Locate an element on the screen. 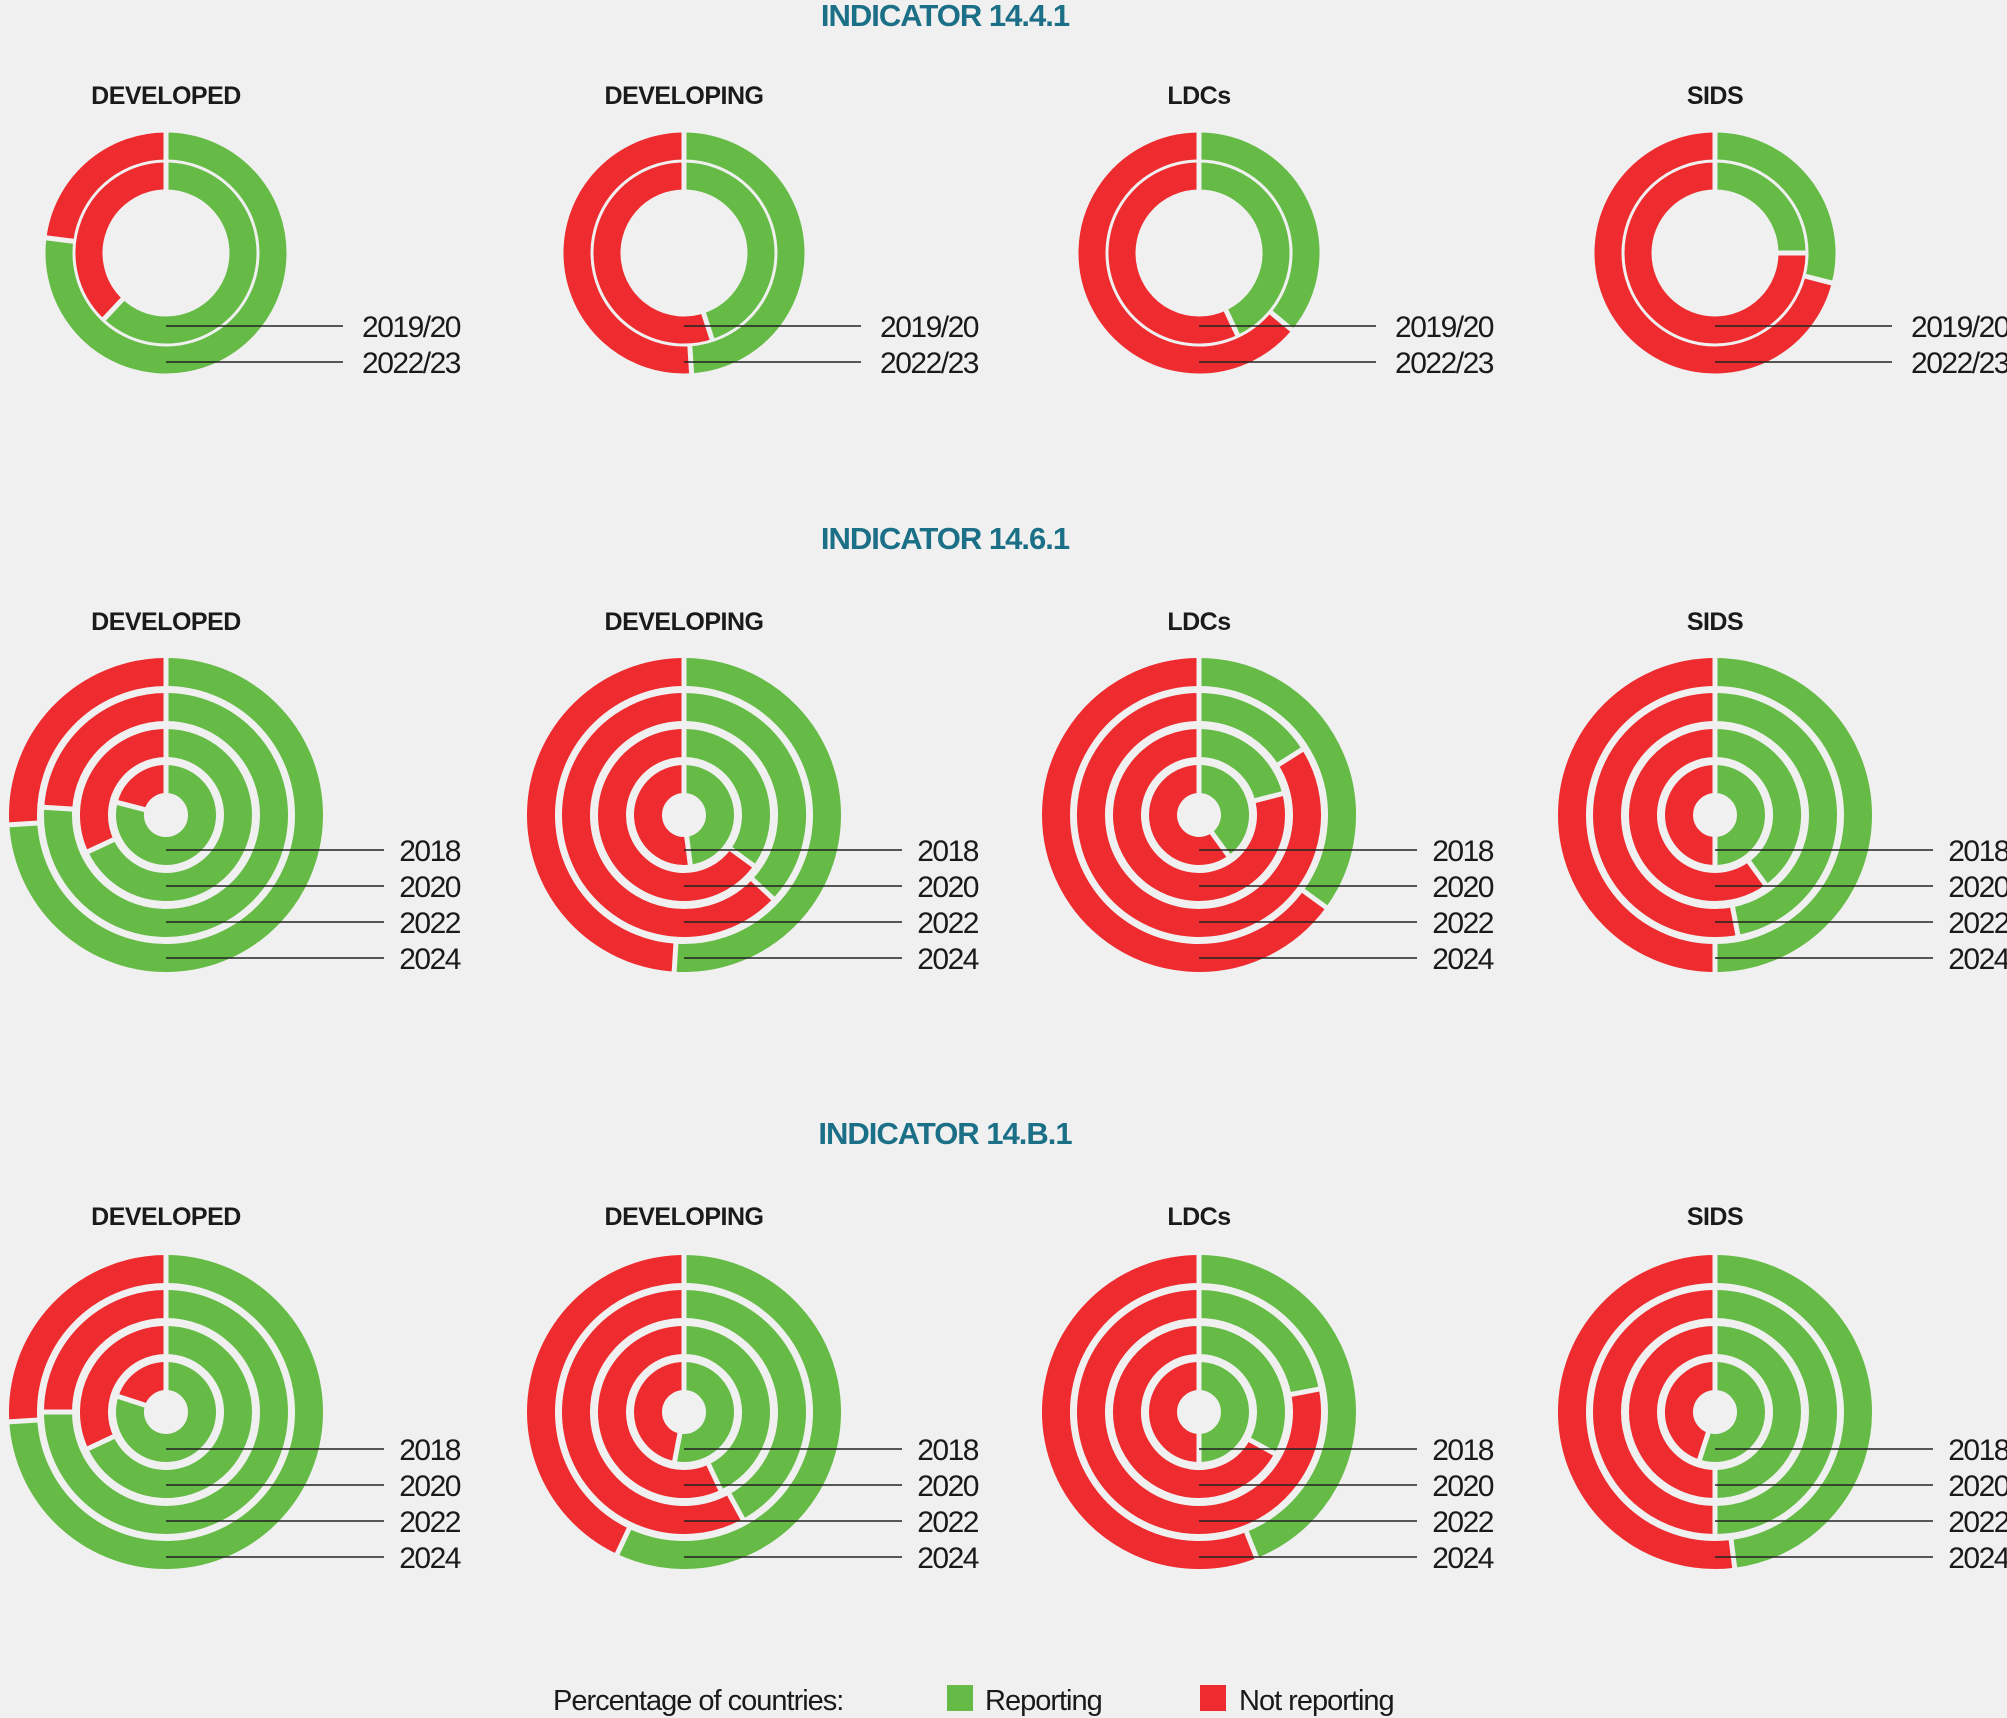  legend-swatch-reporting is located at coordinates (960, 1698).